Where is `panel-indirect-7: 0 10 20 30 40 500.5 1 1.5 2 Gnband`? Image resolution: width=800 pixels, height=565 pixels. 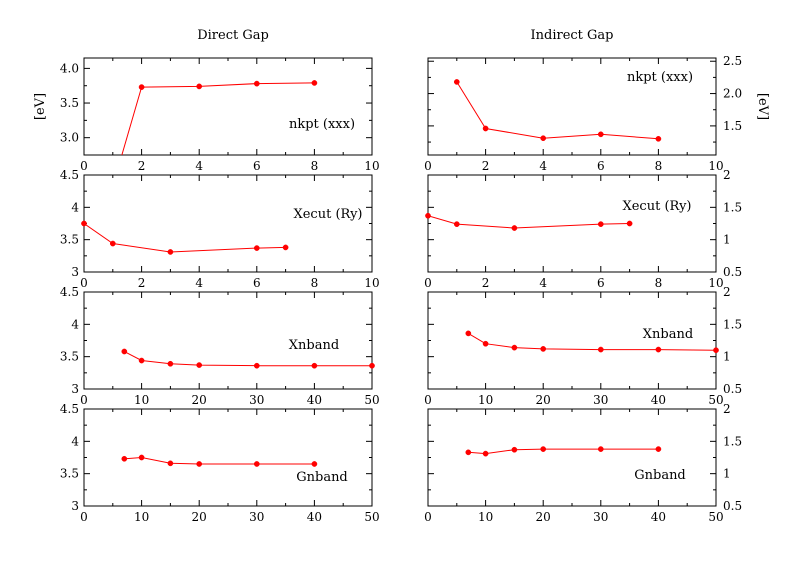 panel-indirect-7: 0 10 20 30 40 500.5 1 1.5 2 Gnband is located at coordinates (583, 463).